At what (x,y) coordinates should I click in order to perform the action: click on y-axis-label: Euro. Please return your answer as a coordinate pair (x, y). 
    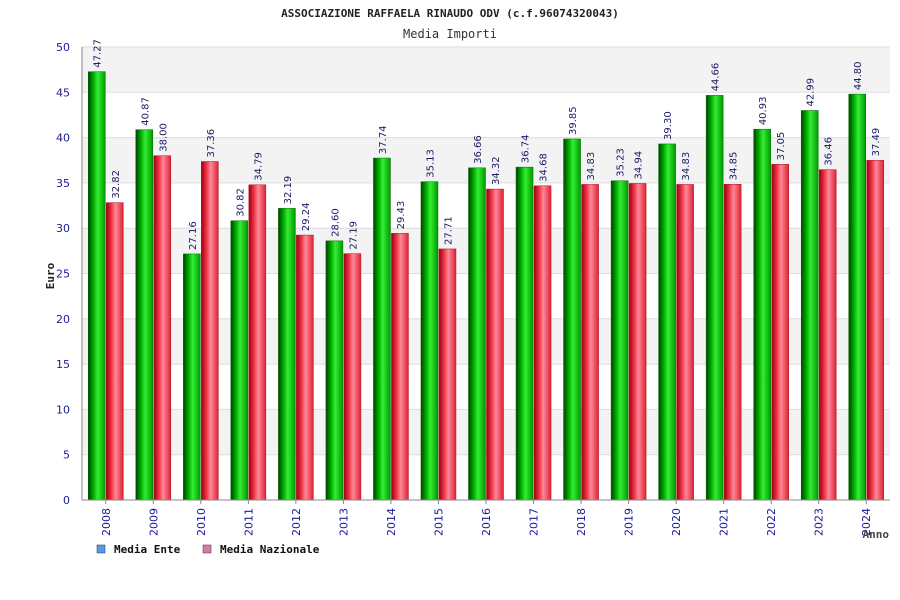
    Looking at the image, I should click on (50, 275).